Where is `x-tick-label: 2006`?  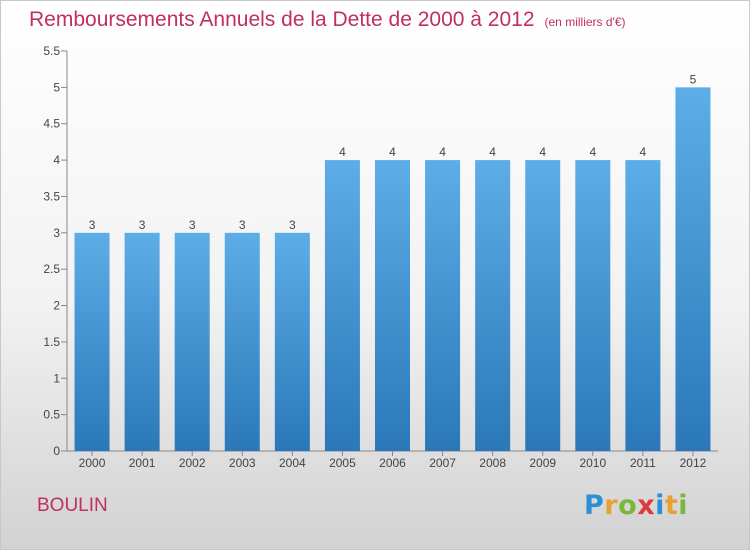 x-tick-label: 2006 is located at coordinates (392, 463).